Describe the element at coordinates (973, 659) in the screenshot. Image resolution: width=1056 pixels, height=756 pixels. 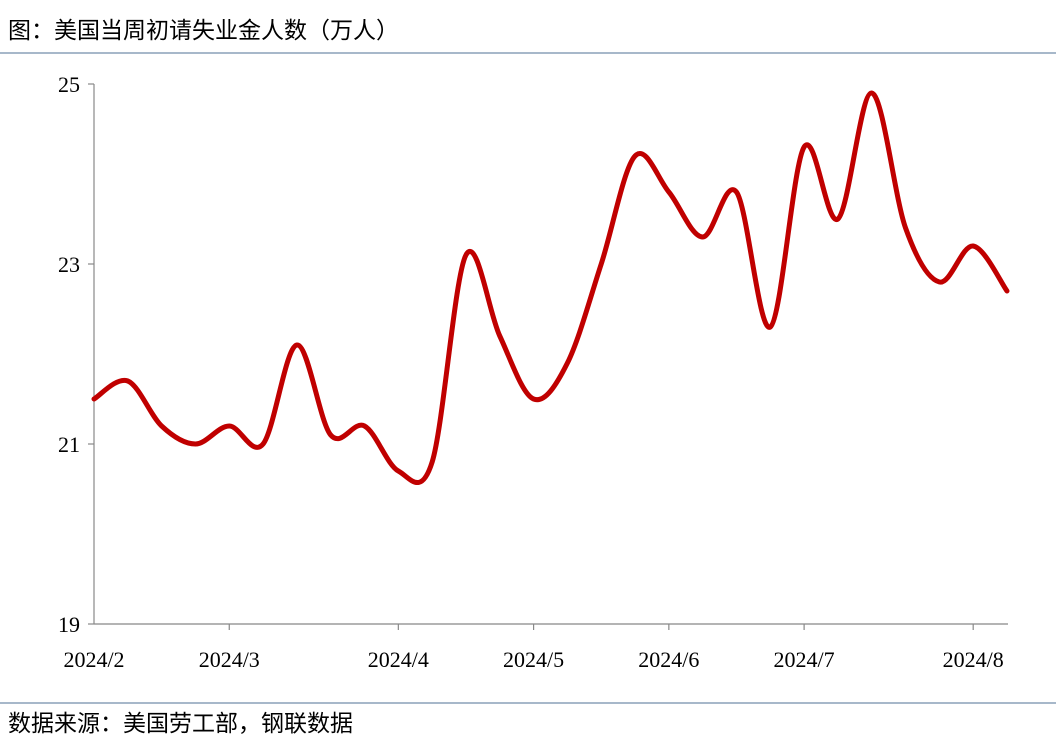
I see `x-tick-label: 2024/8` at that location.